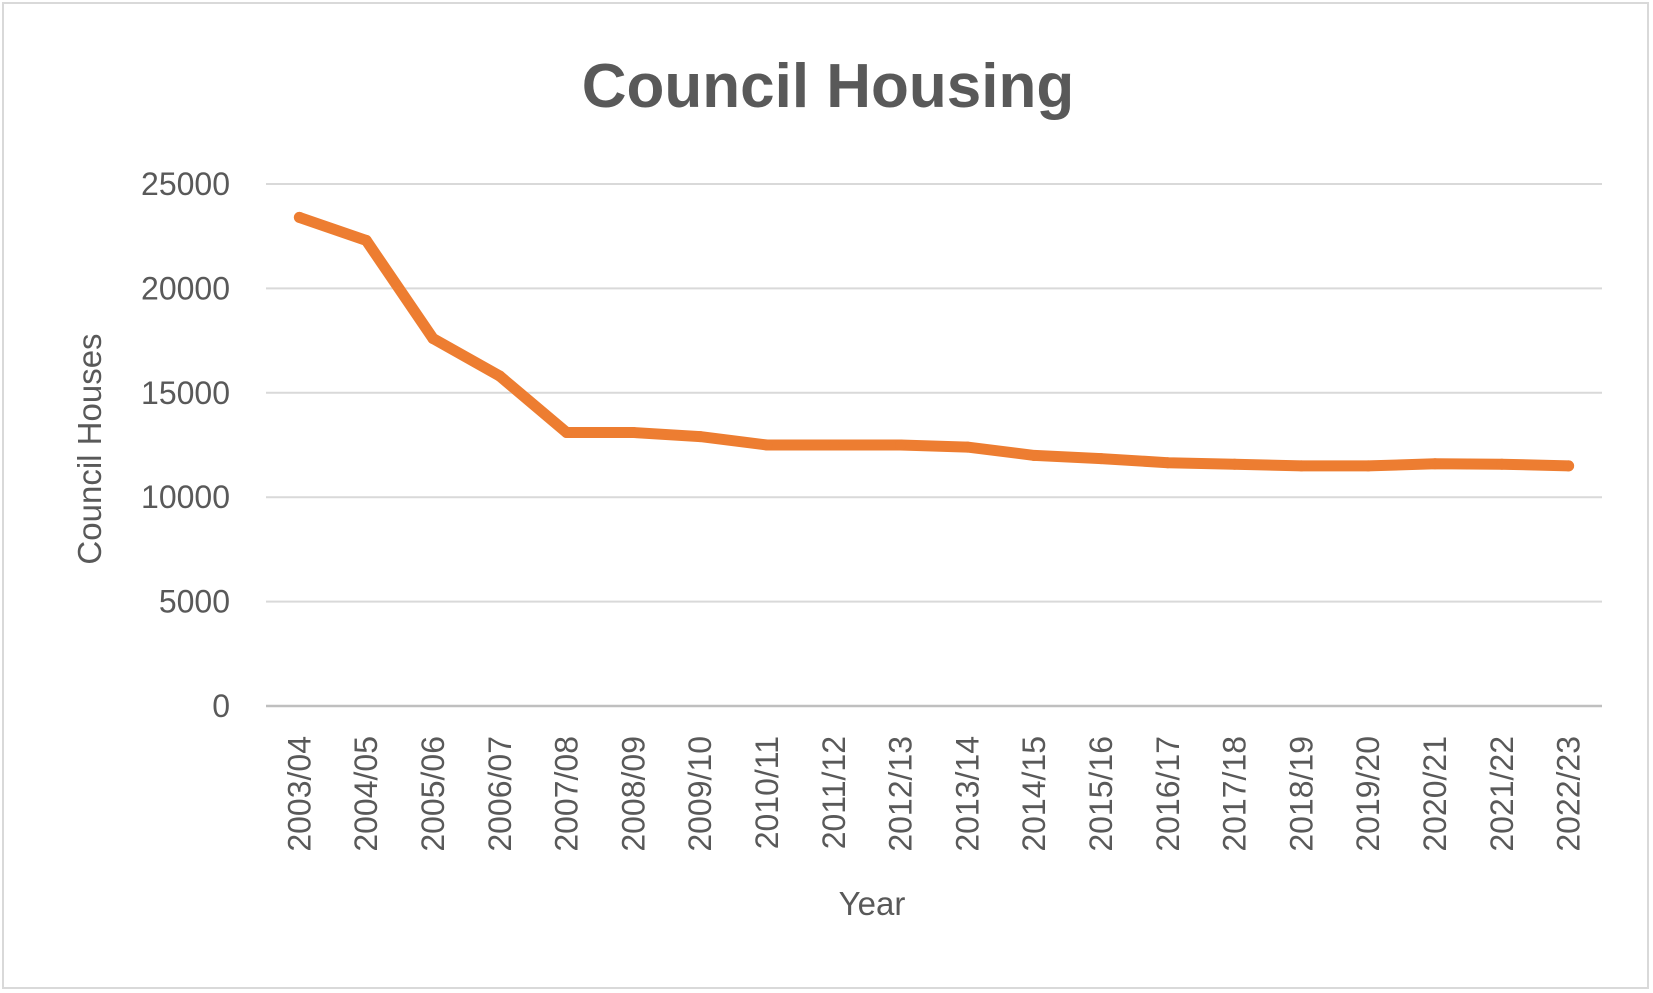 The height and width of the screenshot is (993, 1653). I want to click on y-axis-title: Council Houses, so click(89, 448).